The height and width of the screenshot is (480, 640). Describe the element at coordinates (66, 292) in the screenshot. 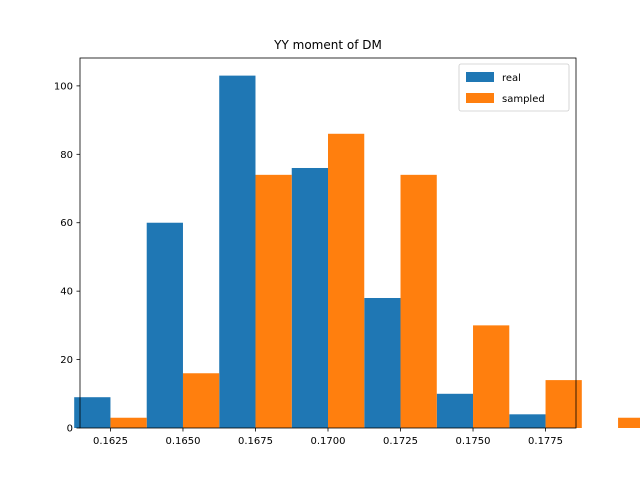

I see `y-tick-label: 40` at that location.